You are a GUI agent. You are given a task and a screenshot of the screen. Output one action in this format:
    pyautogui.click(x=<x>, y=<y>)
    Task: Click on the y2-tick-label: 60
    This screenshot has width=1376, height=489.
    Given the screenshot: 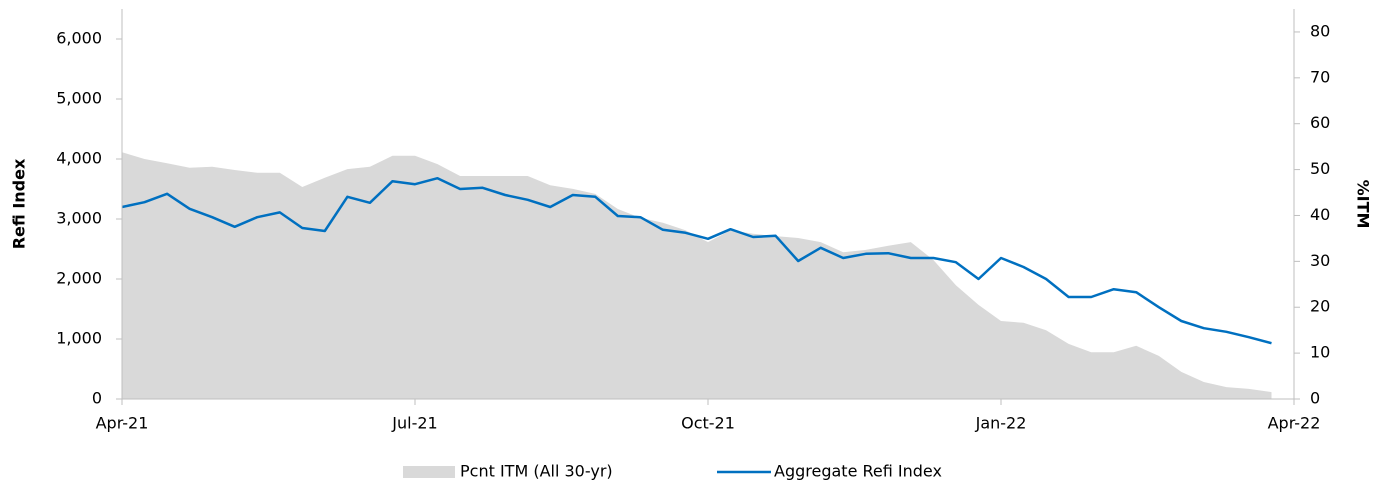 What is the action you would take?
    pyautogui.click(x=1320, y=122)
    